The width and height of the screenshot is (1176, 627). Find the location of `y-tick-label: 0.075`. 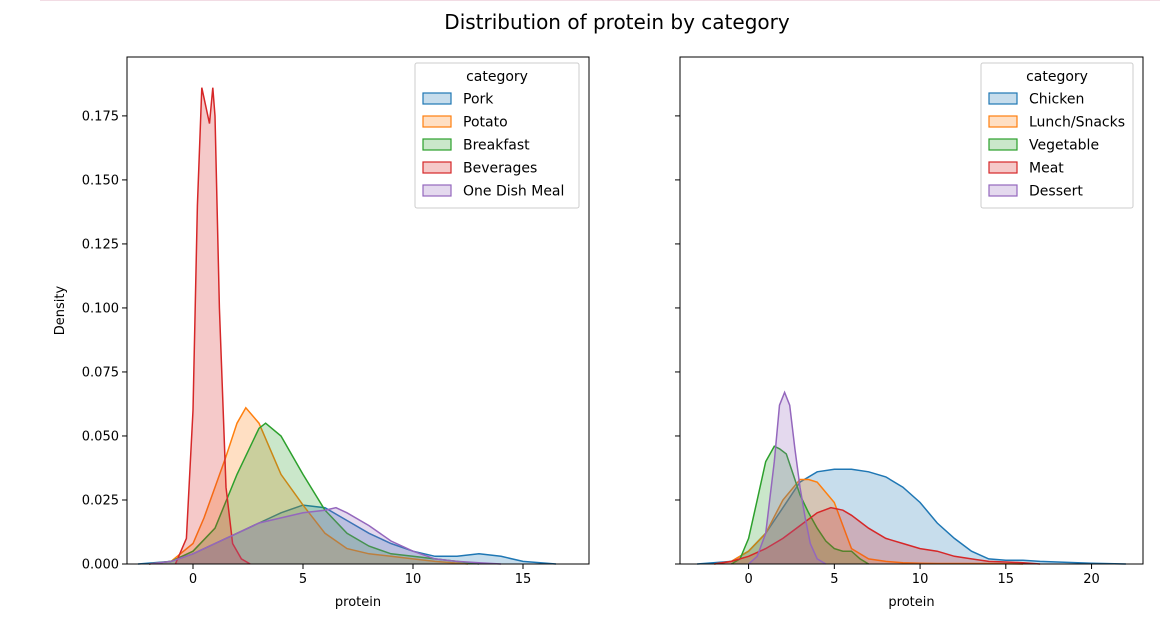

y-tick-label: 0.075 is located at coordinates (100, 372).